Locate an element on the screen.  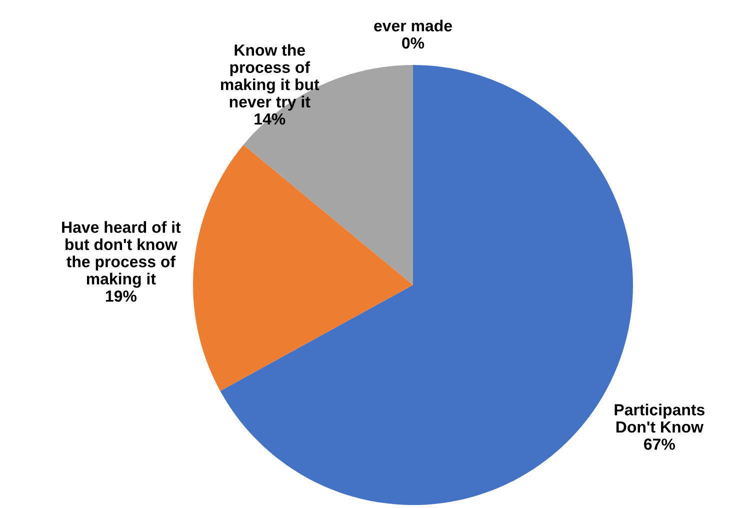
text: 0% is located at coordinates (413, 43).